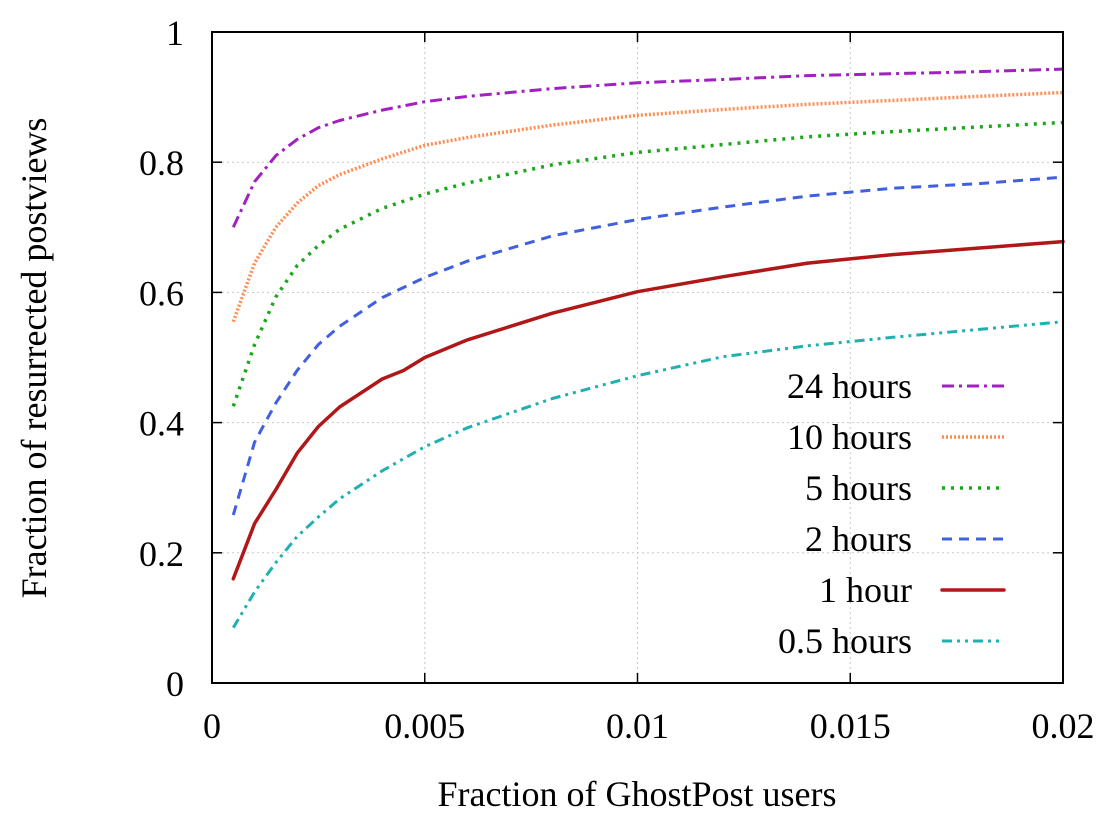 This screenshot has width=1108, height=824. Describe the element at coordinates (647, 147) in the screenshot. I see `series-line-24-hours` at that location.